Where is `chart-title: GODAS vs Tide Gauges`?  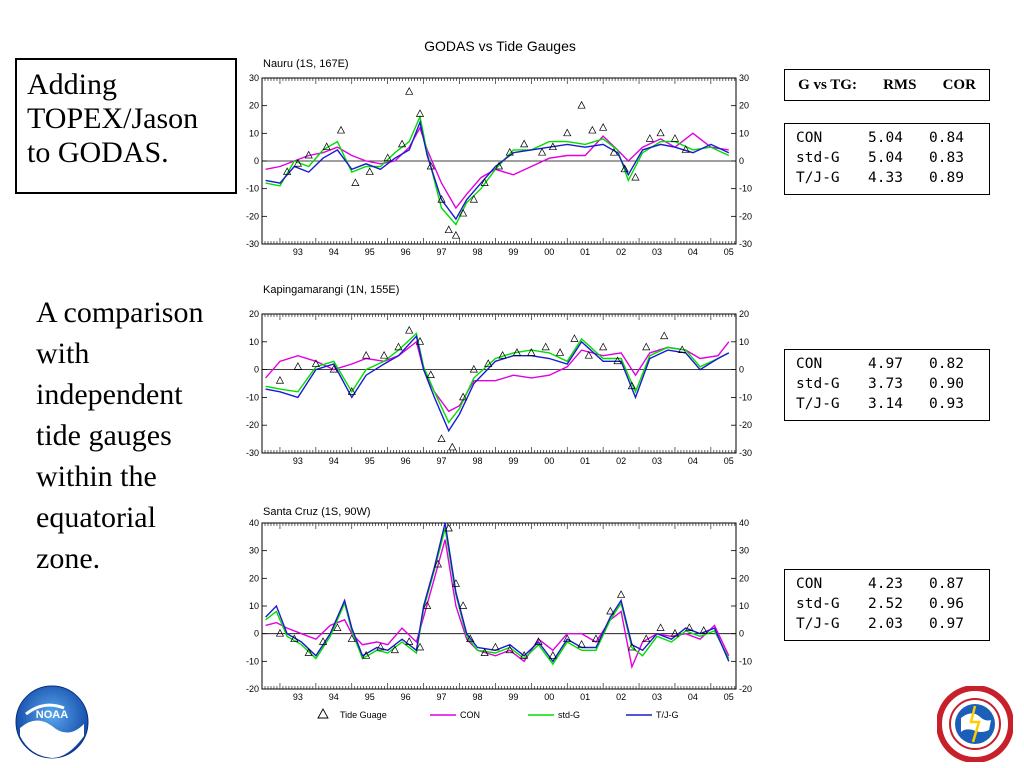 chart-title: GODAS vs Tide Gauges is located at coordinates (500, 46).